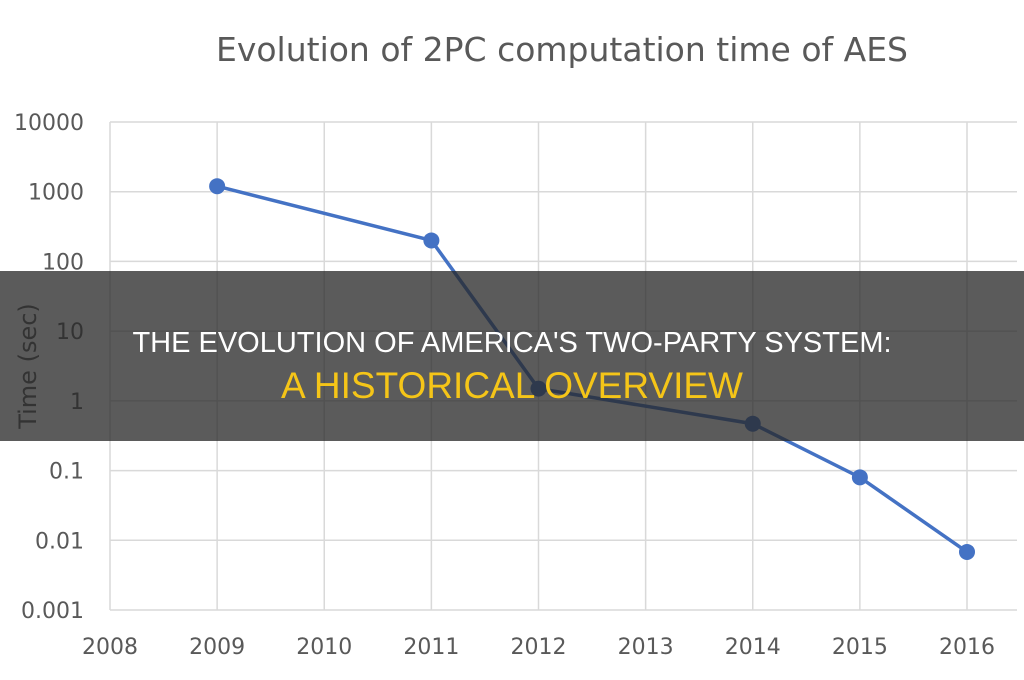 The width and height of the screenshot is (1024, 680). Describe the element at coordinates (56, 193) in the screenshot. I see `y-tick-label: 1000` at that location.